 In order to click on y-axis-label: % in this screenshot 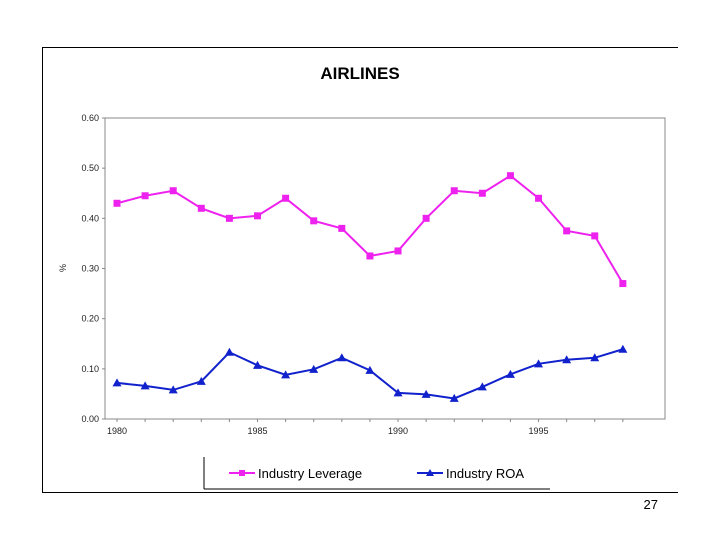, I will do `click(63, 268)`.